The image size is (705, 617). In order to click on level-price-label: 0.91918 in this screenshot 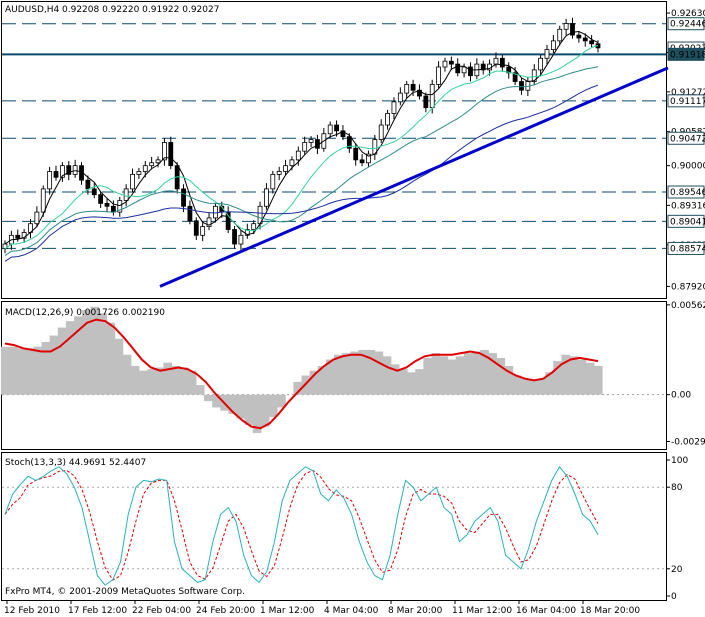, I will do `click(687, 55)`.